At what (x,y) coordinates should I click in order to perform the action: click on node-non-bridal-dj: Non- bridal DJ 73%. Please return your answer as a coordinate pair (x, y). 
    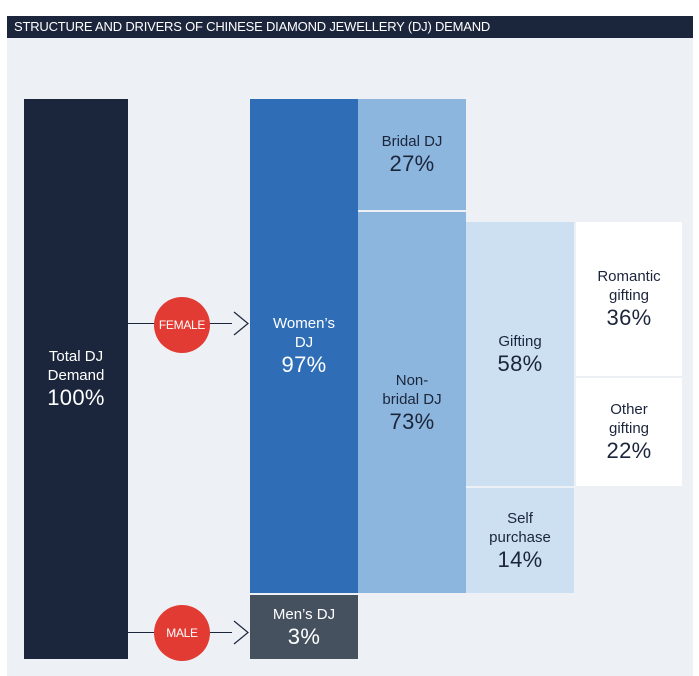
    Looking at the image, I should click on (412, 402).